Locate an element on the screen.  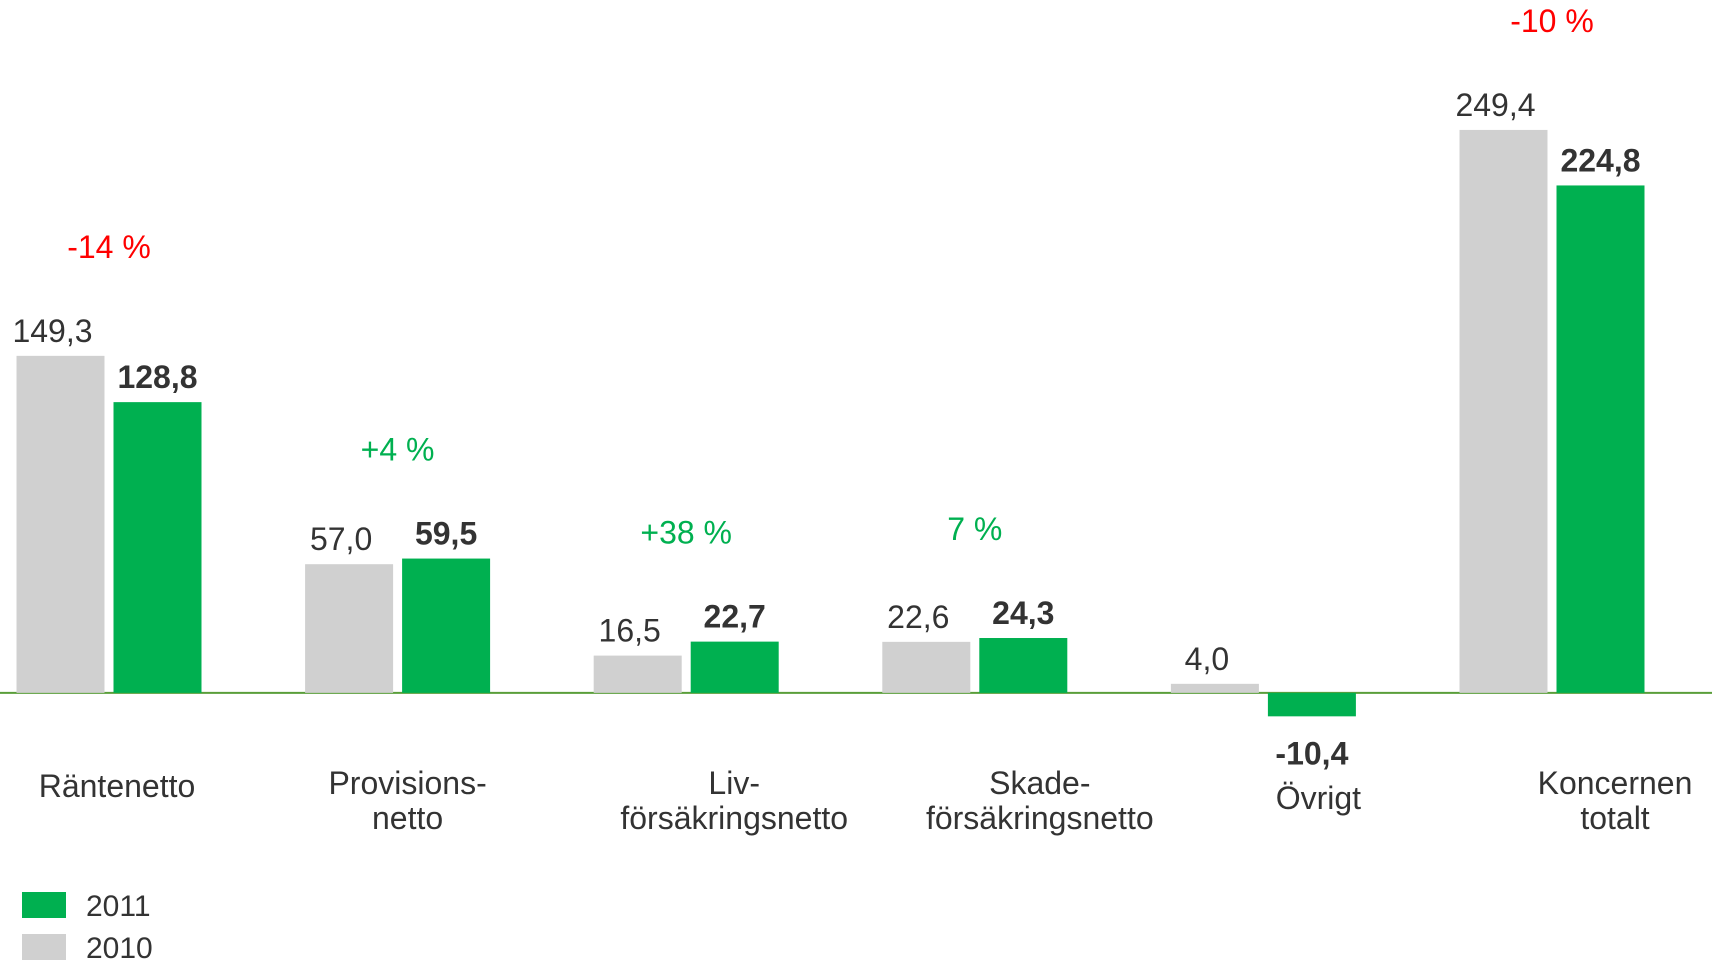
change-label: +4 % is located at coordinates (398, 450).